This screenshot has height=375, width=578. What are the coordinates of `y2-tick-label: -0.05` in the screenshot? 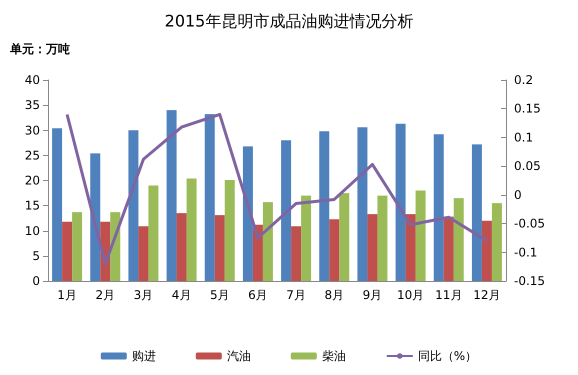 It's located at (530, 223).